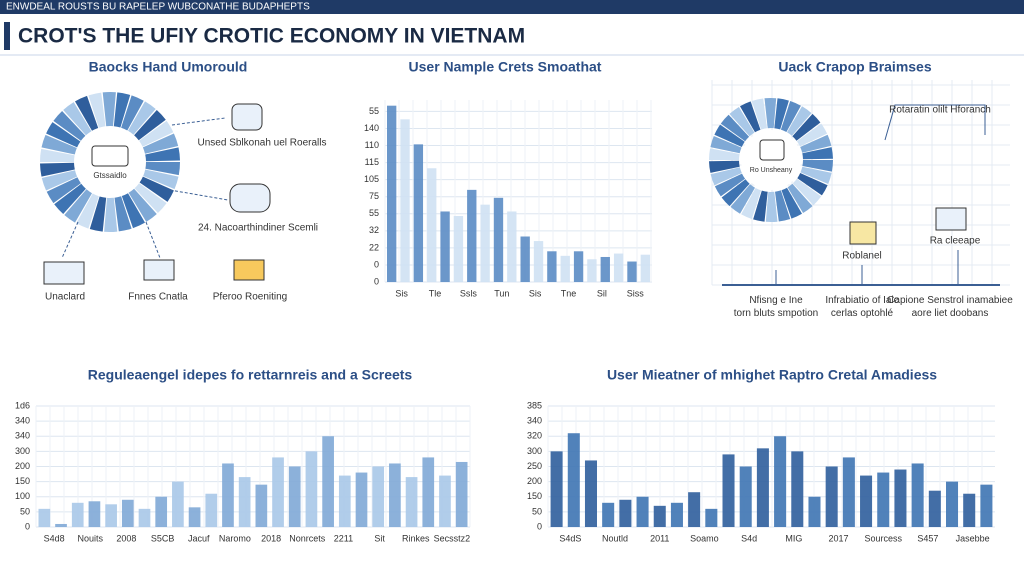 The width and height of the screenshot is (1024, 581). What do you see at coordinates (512, 7) in the screenshot?
I see `header-bar` at bounding box center [512, 7].